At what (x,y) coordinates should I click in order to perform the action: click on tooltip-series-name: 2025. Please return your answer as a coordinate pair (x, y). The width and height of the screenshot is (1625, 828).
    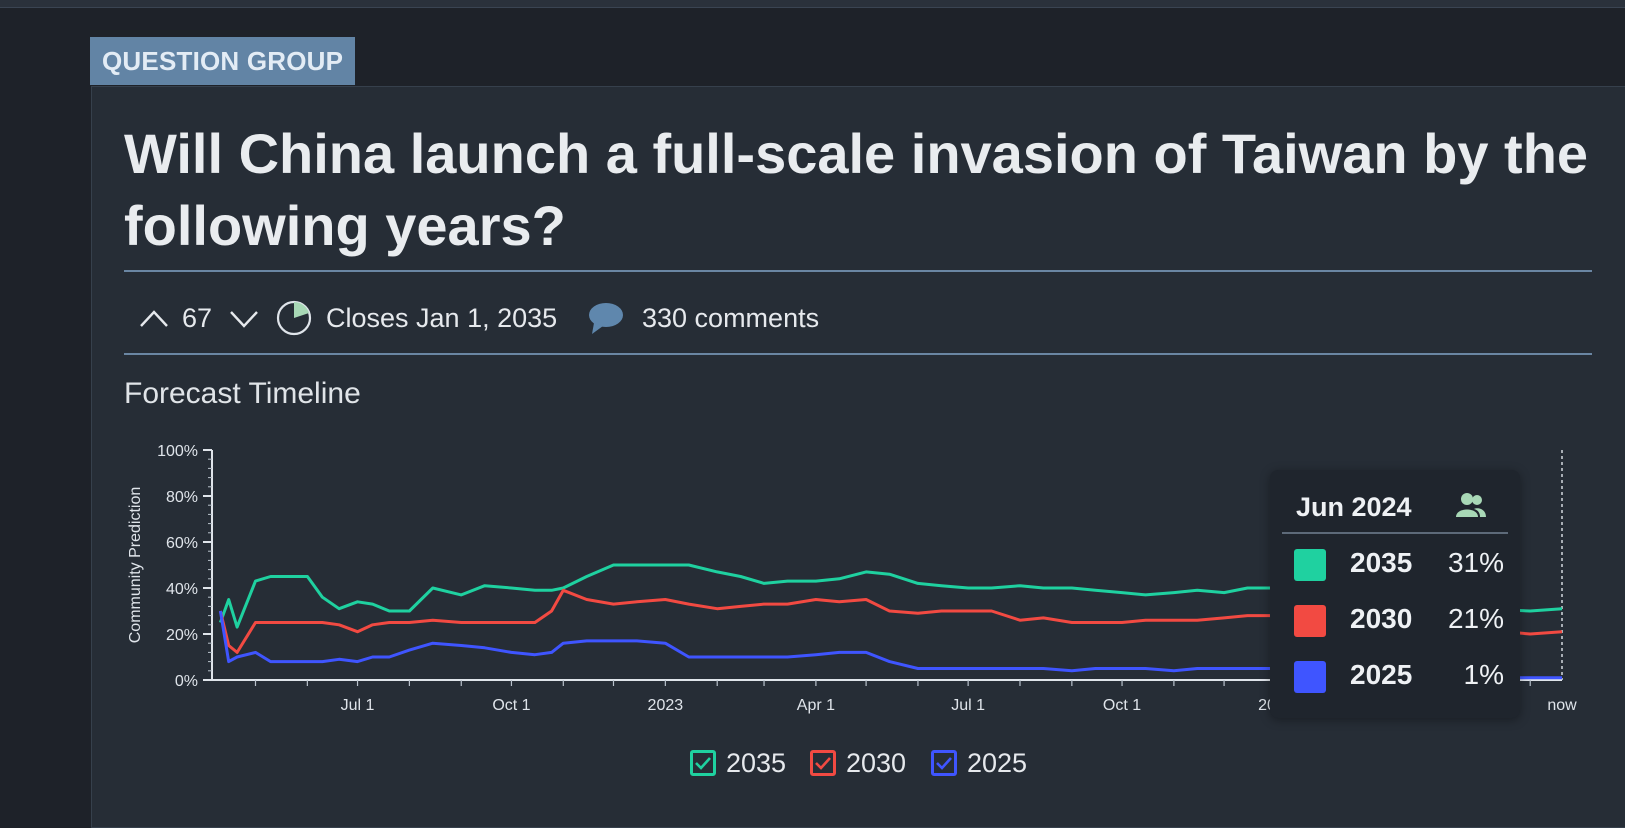
    Looking at the image, I should click on (1381, 674).